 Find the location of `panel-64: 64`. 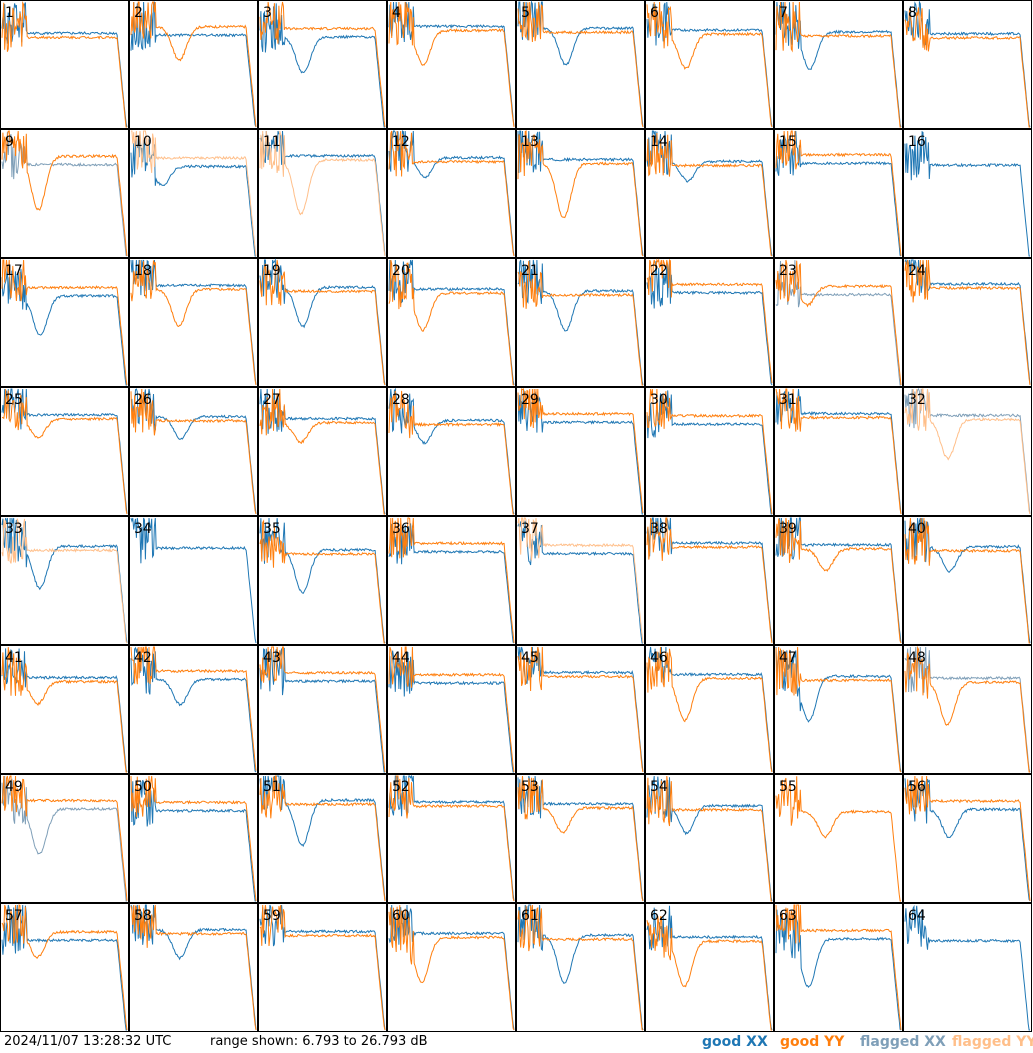

panel-64: 64 is located at coordinates (967, 967).